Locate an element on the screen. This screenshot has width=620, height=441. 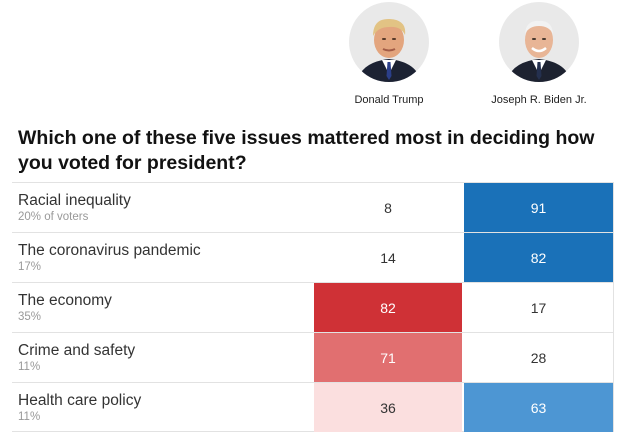
trump-value-cell: 8 is located at coordinates (388, 207).